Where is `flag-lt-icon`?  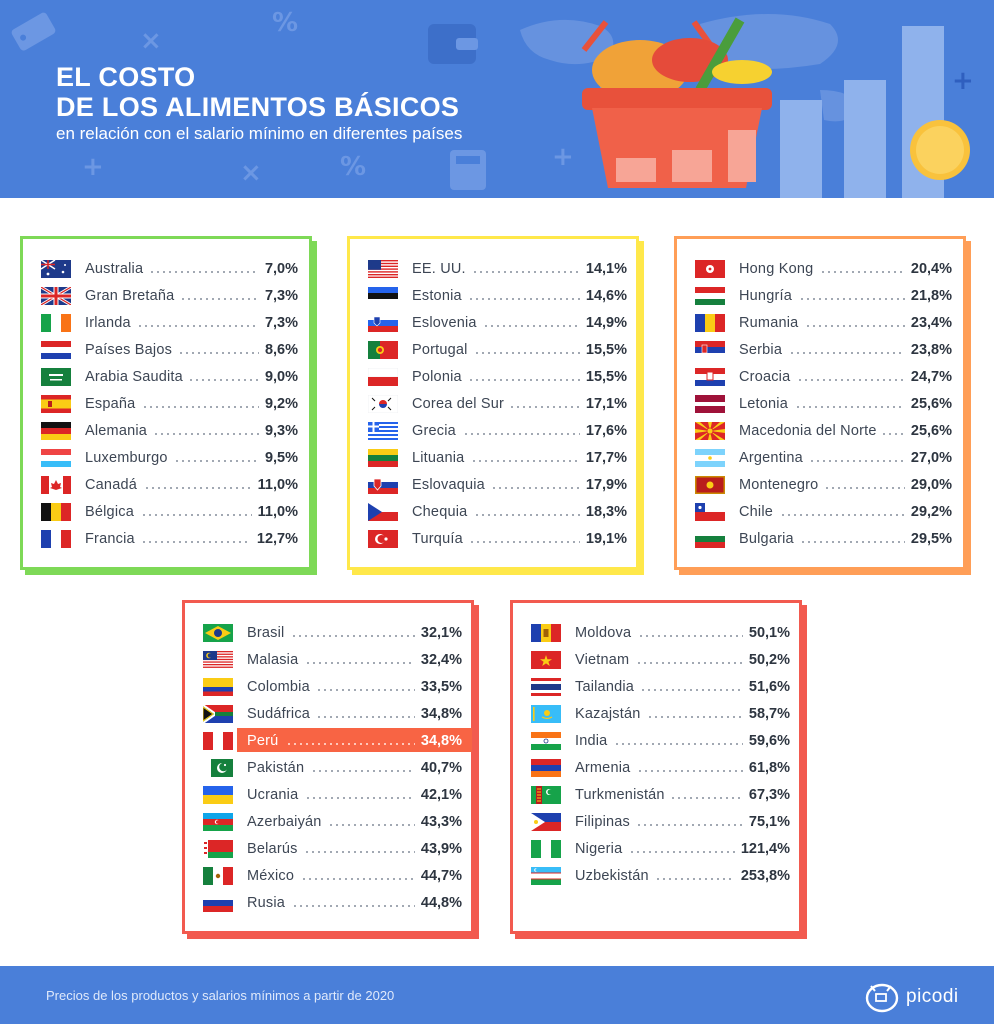 flag-lt-icon is located at coordinates (383, 458).